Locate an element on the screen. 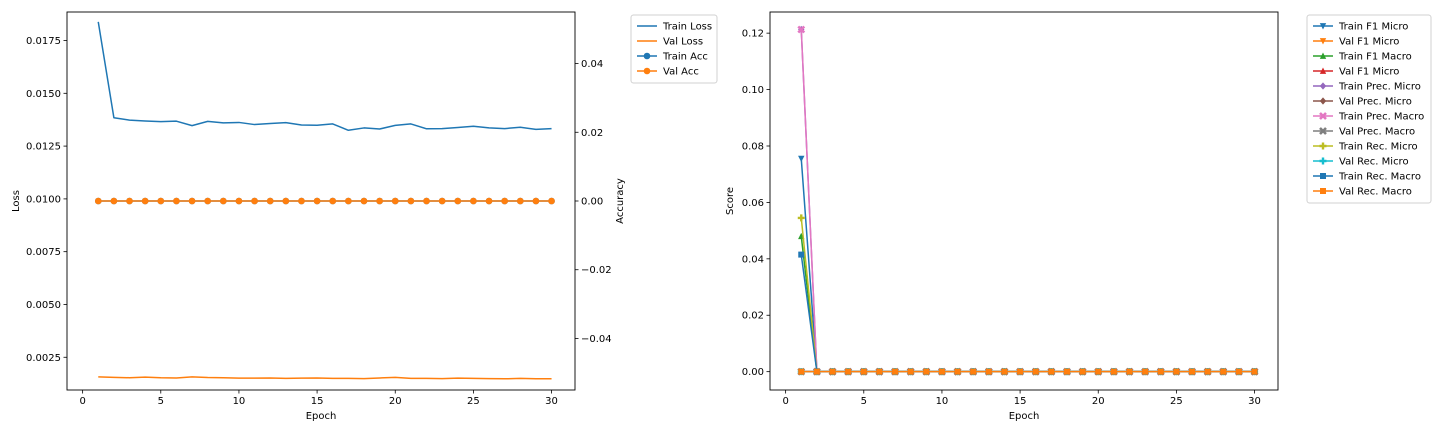 The height and width of the screenshot is (432, 1440). score-legend-entry-train-rec-micro: Train Rec. Micro is located at coordinates (1365, 147).